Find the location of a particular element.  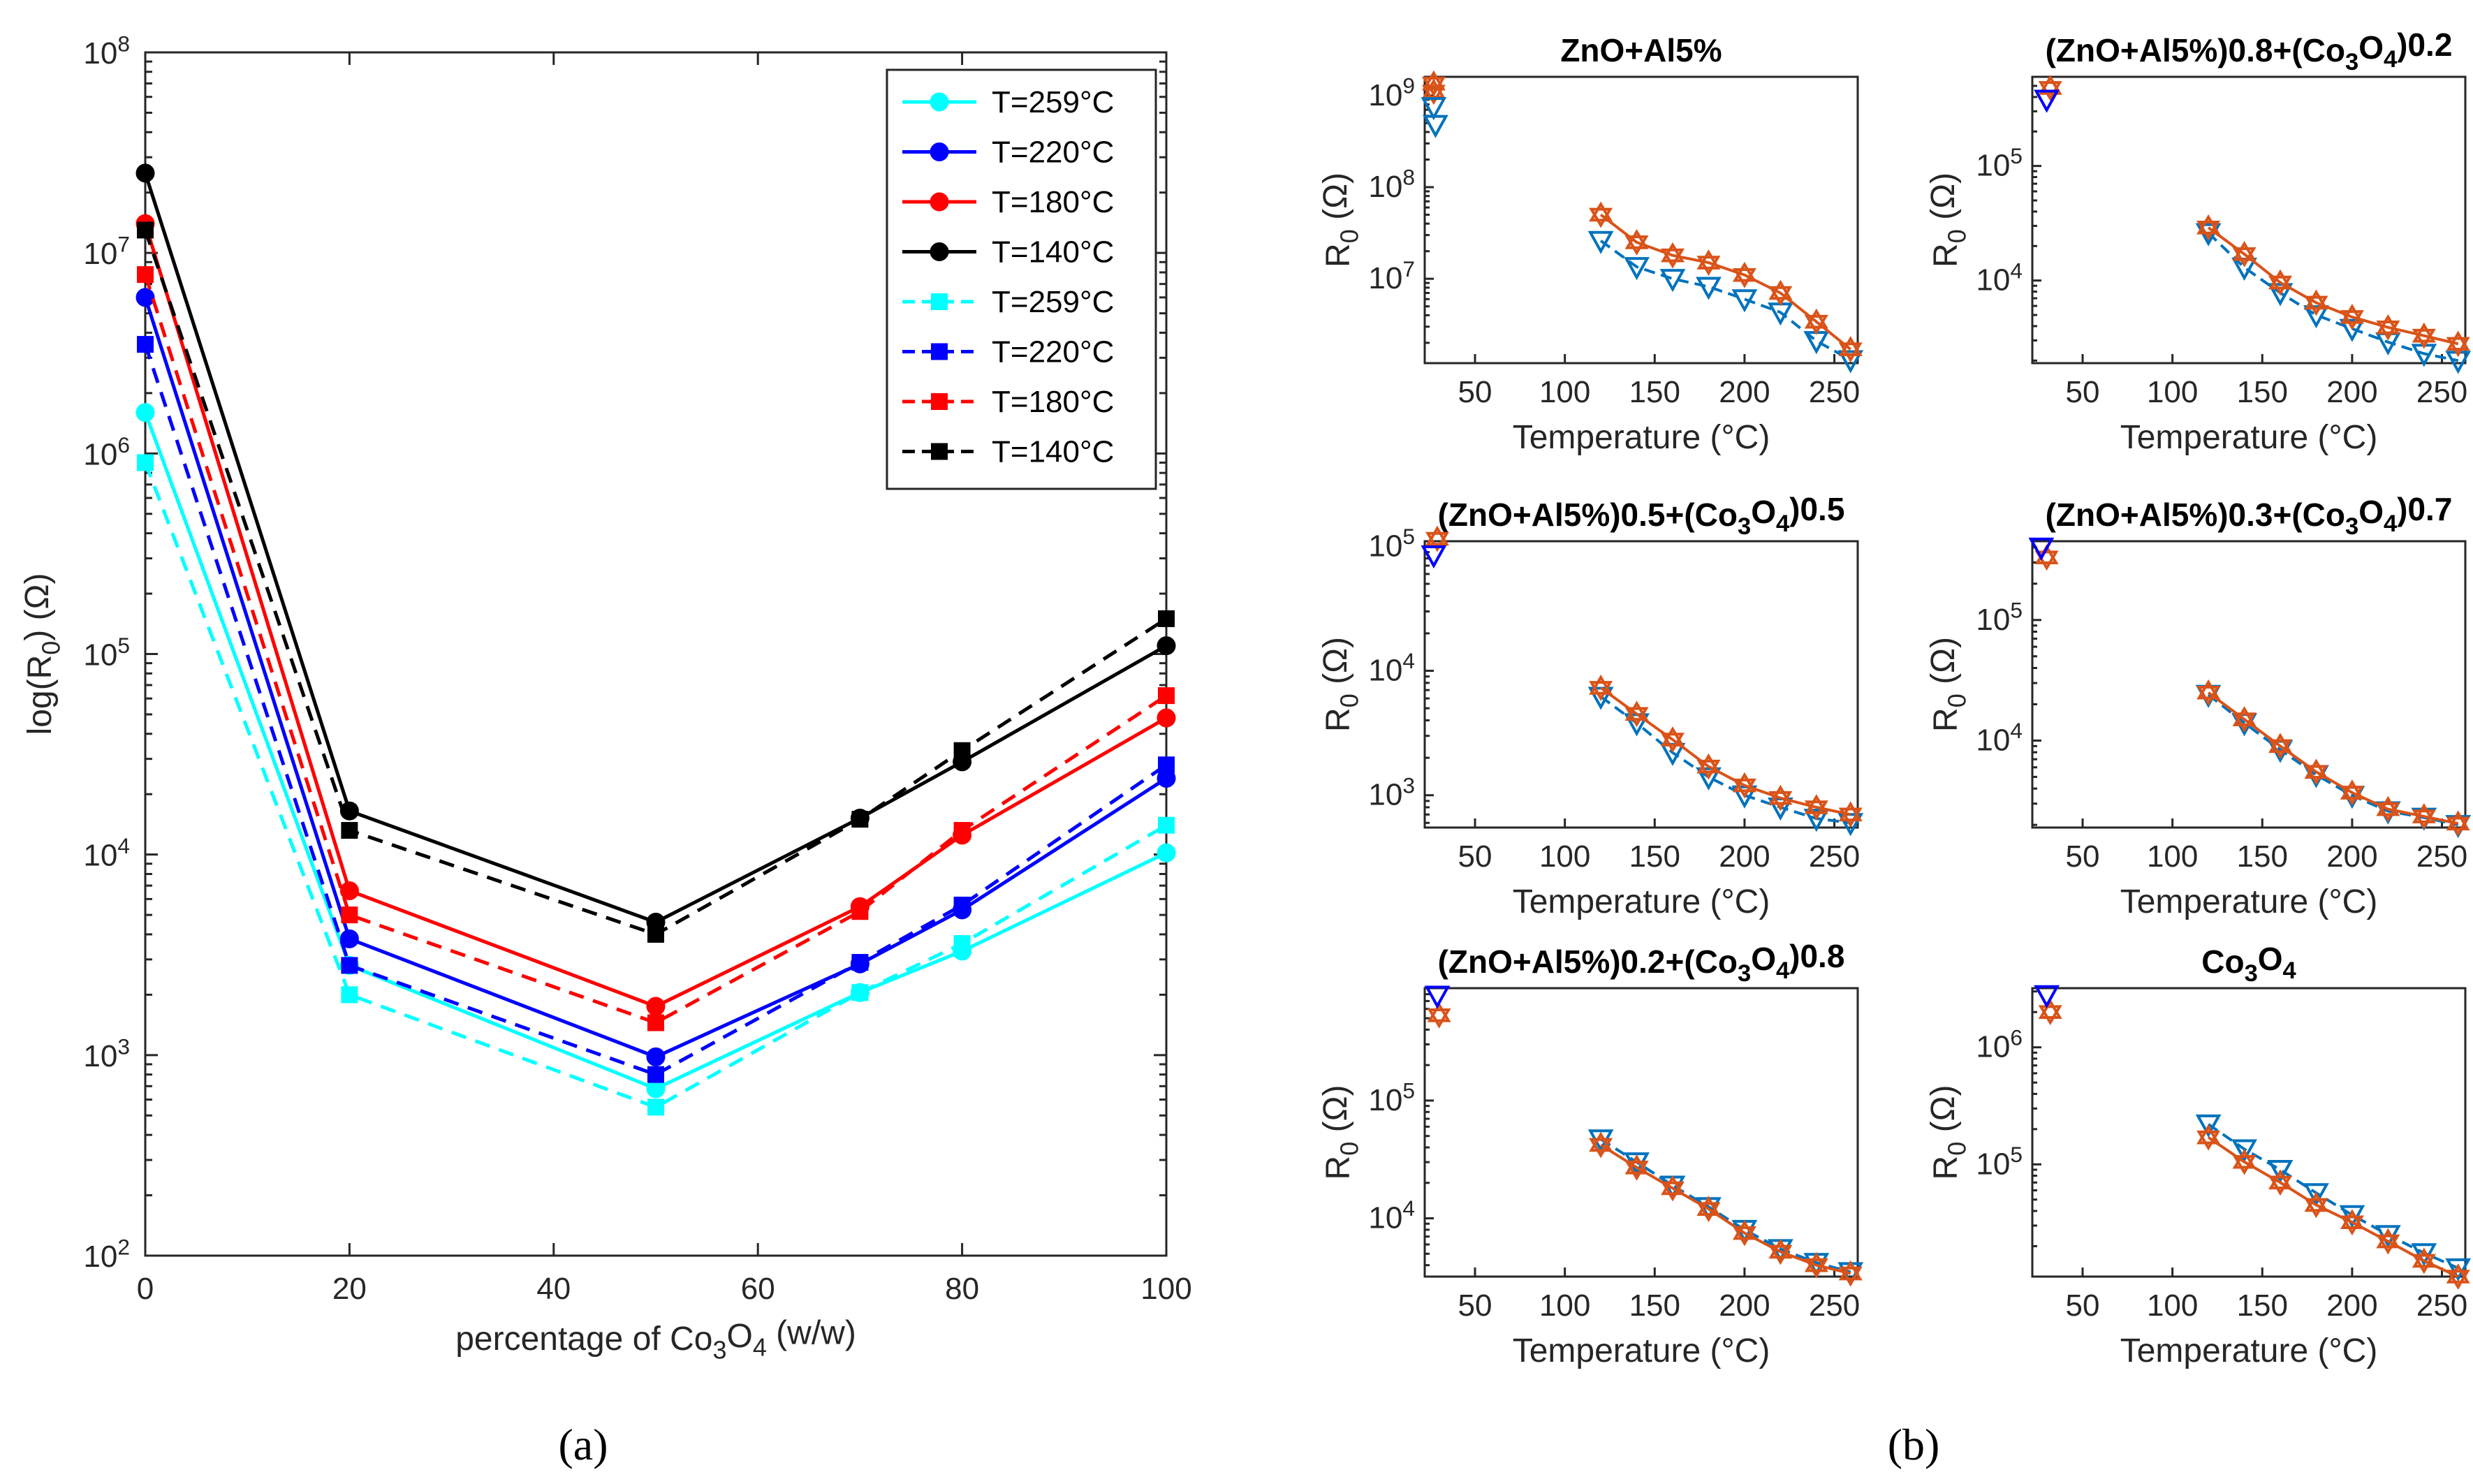

tick-exponent: 6 is located at coordinates (123, 444).